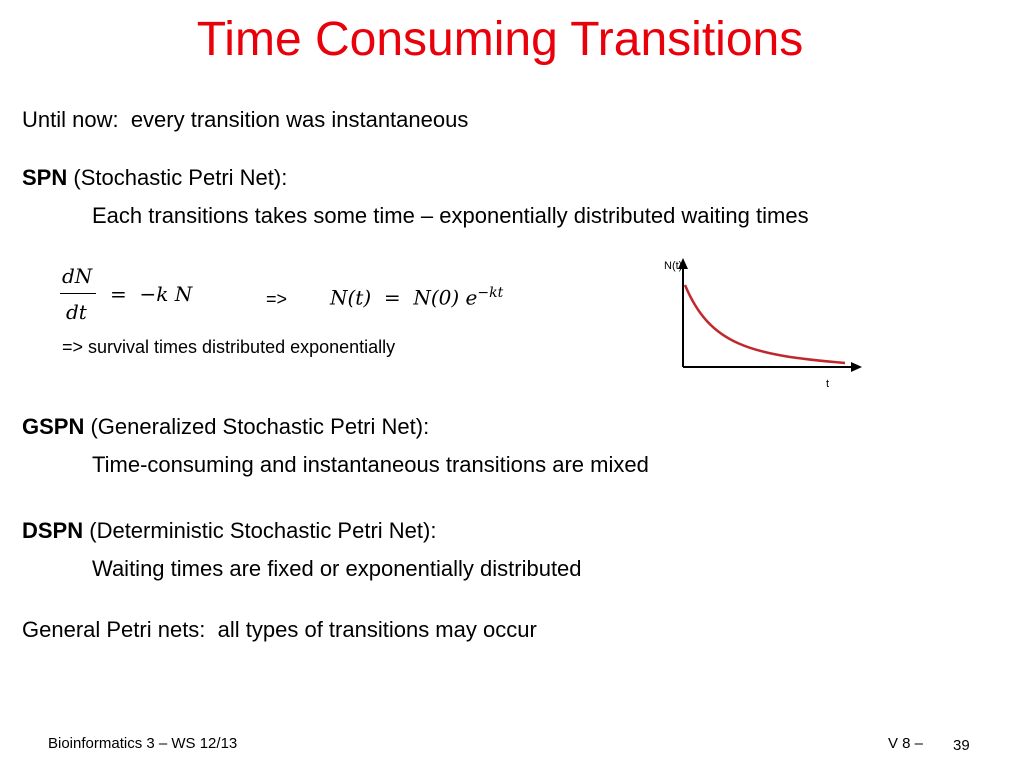  I want to click on decay-curve, so click(764, 324).